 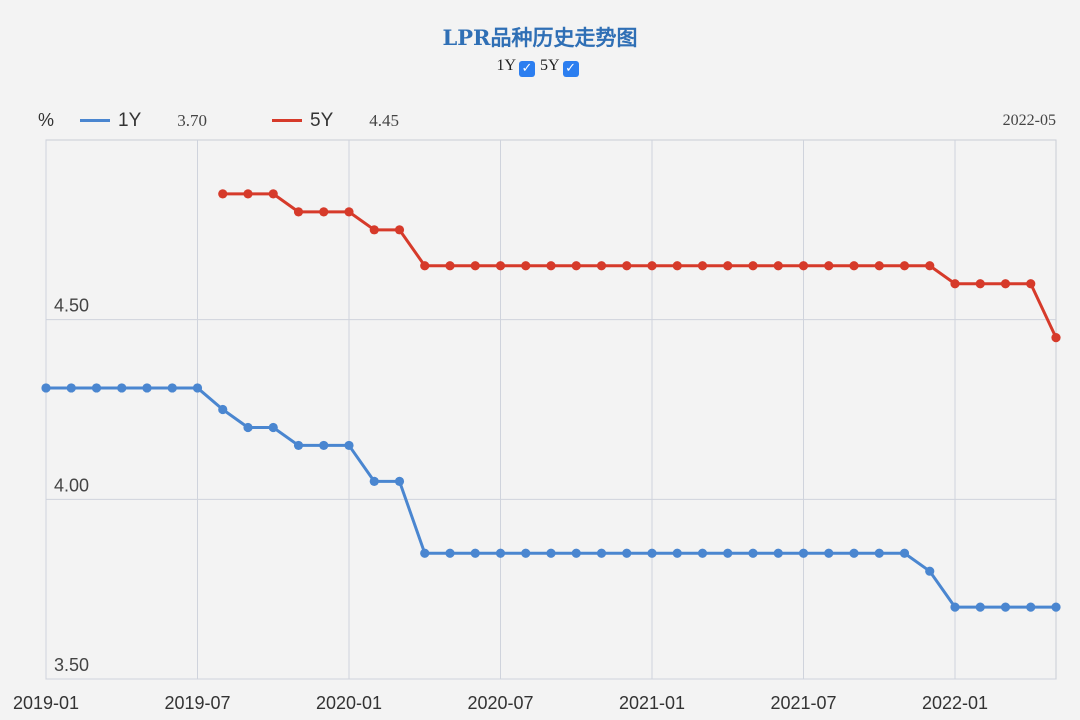 What do you see at coordinates (550, 65) in the screenshot?
I see `toggle-5y-label: 5Y` at bounding box center [550, 65].